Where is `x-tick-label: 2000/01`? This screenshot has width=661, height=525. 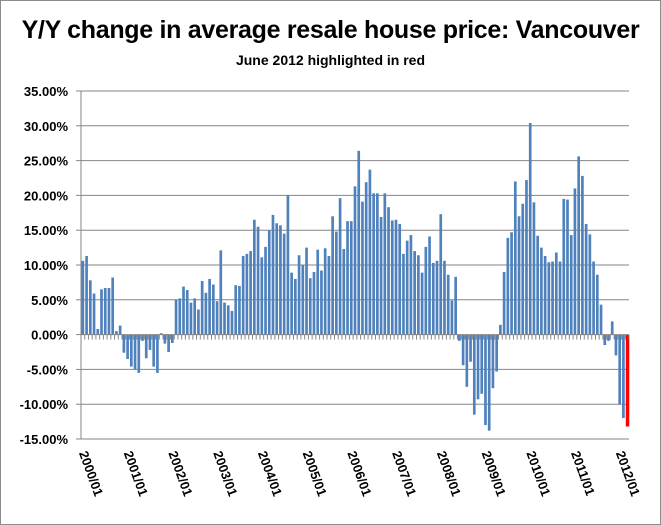 x-tick-label: 2000/01 is located at coordinates (91, 473).